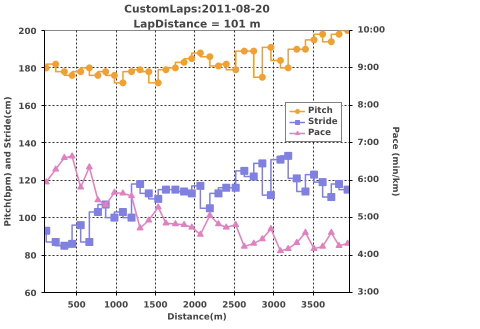 The height and width of the screenshot is (329, 480). Describe the element at coordinates (30, 257) in the screenshot. I see `y-tick-label: 80` at that location.